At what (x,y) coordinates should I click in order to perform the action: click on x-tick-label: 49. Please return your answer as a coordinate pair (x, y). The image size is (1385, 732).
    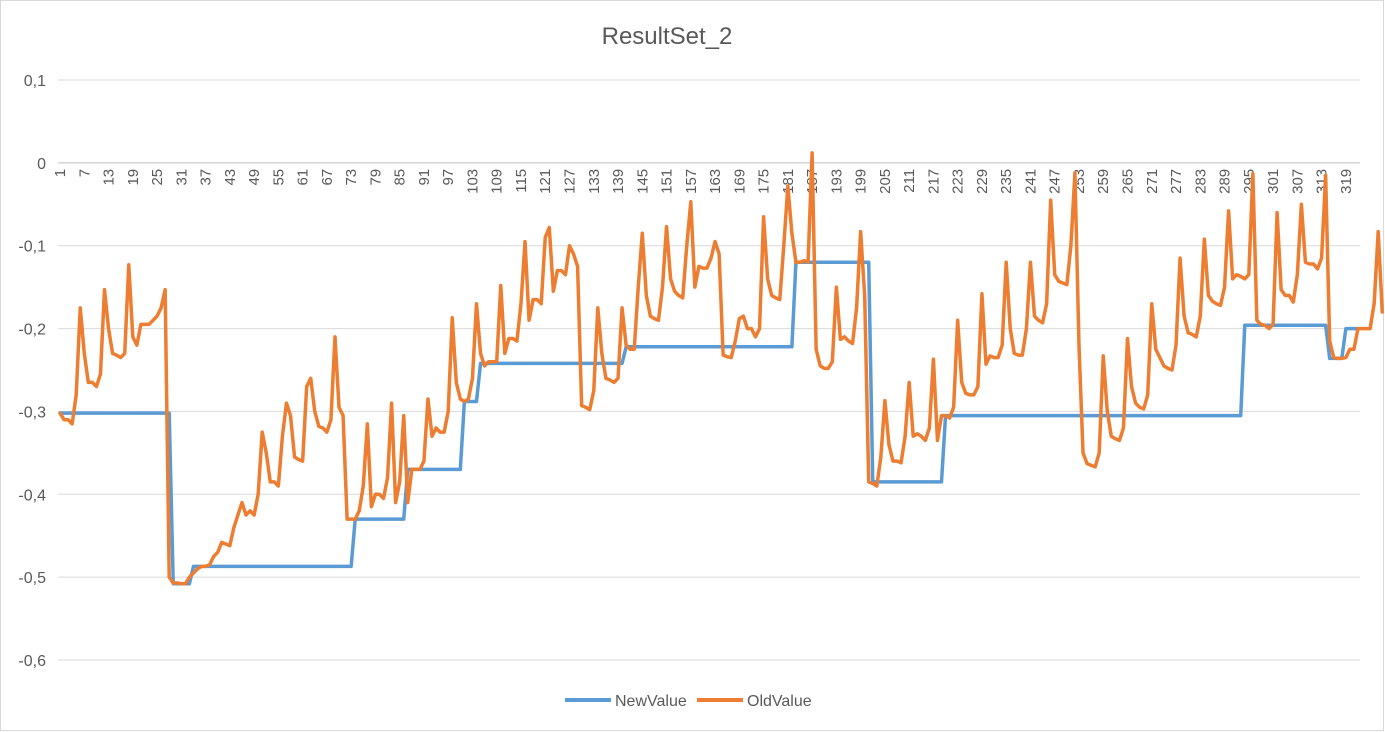
    Looking at the image, I should click on (254, 177).